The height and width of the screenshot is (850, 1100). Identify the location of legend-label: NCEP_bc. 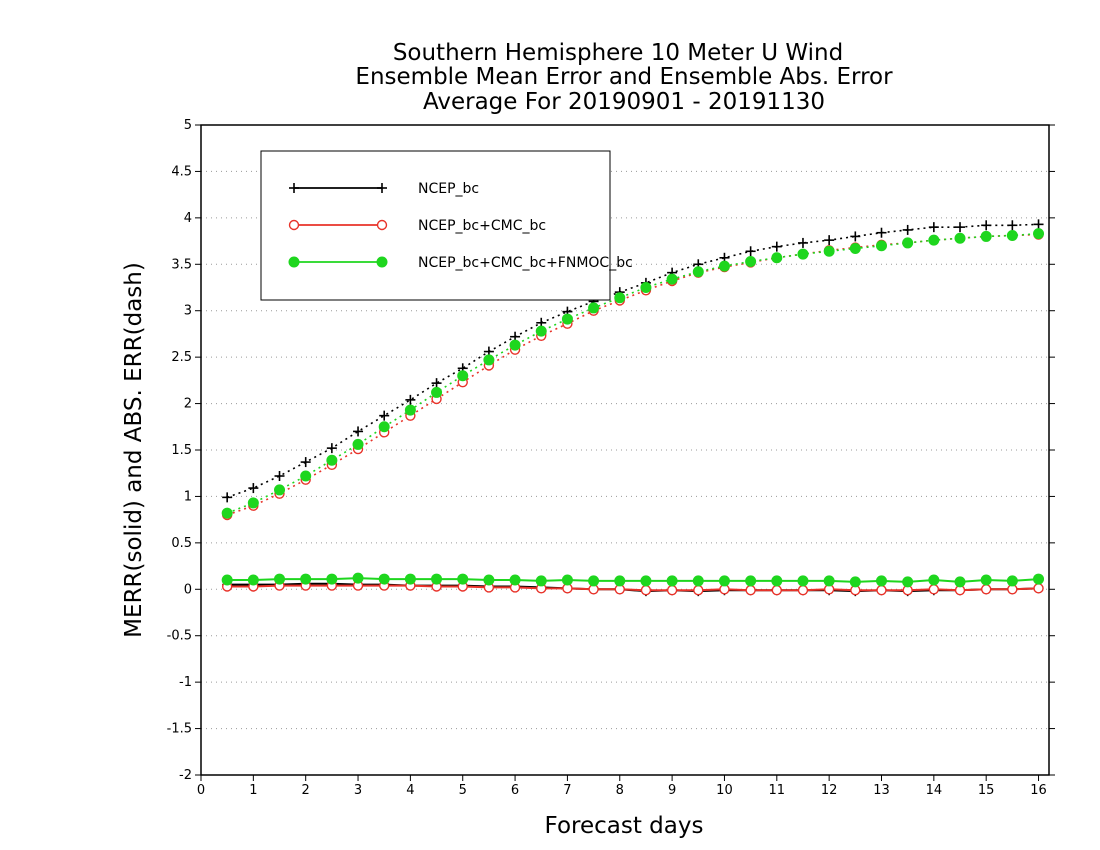
(448, 189).